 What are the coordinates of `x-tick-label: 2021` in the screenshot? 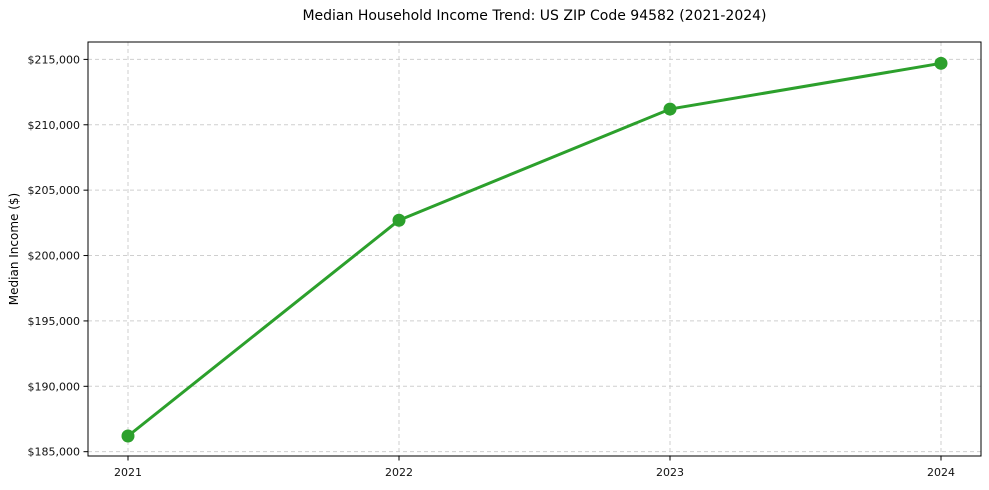 It's located at (128, 472).